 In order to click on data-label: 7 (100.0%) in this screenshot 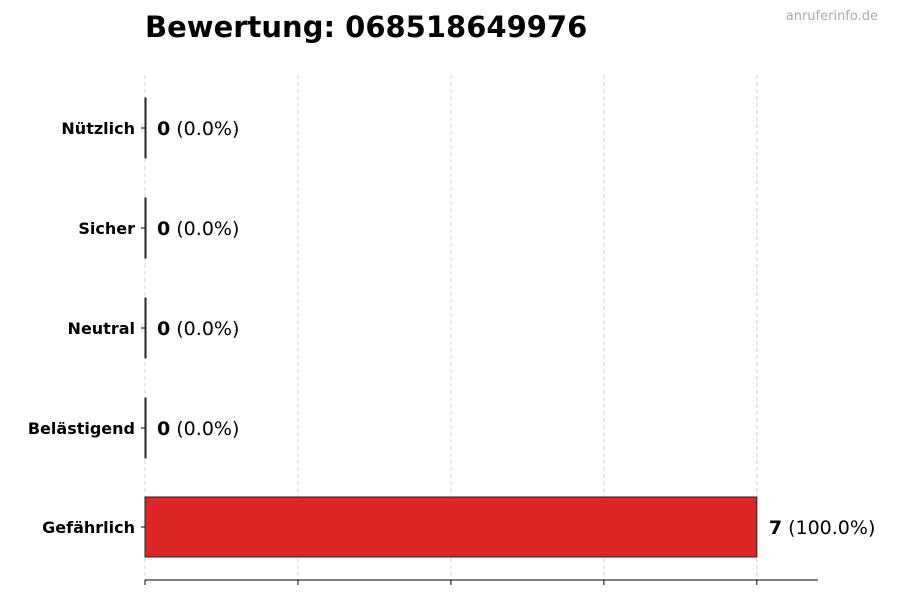, I will do `click(822, 528)`.